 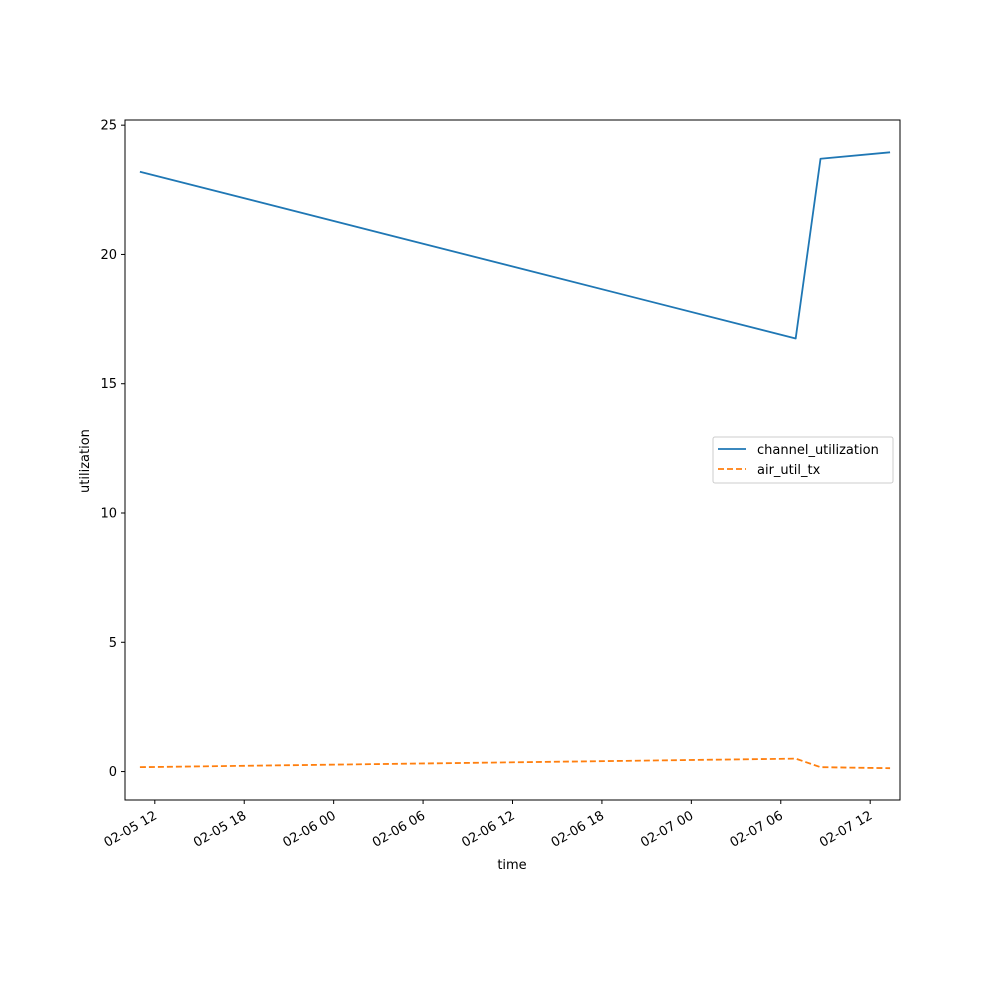 I want to click on y-tick-label: 0, so click(x=113, y=772).